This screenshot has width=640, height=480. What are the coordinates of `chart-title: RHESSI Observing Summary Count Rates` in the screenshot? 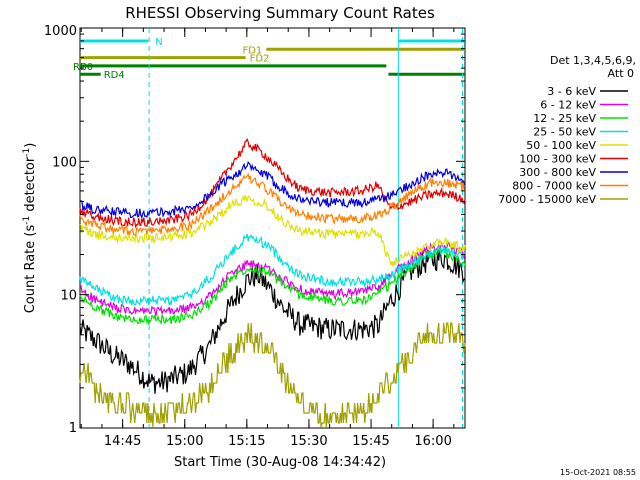 It's located at (280, 13).